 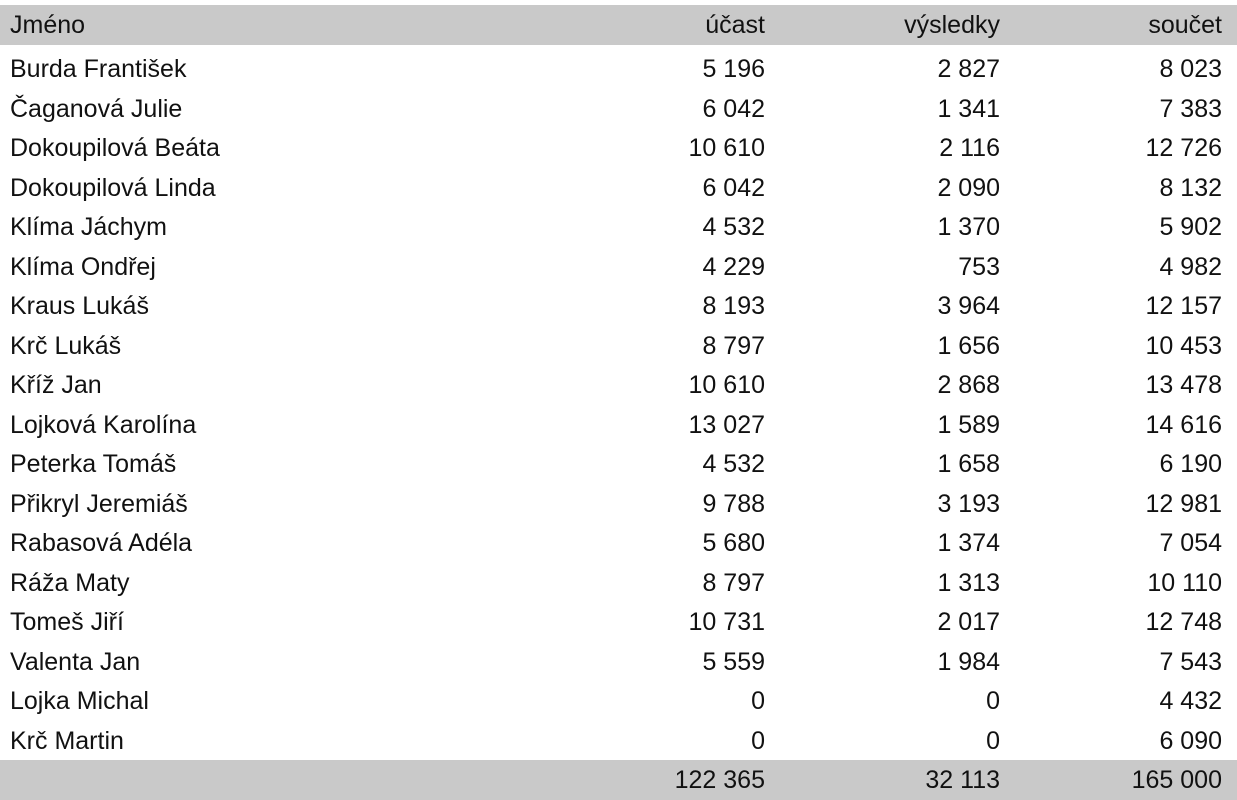 I want to click on name-cell: Přikryl Jeremiáš, so click(x=99, y=503).